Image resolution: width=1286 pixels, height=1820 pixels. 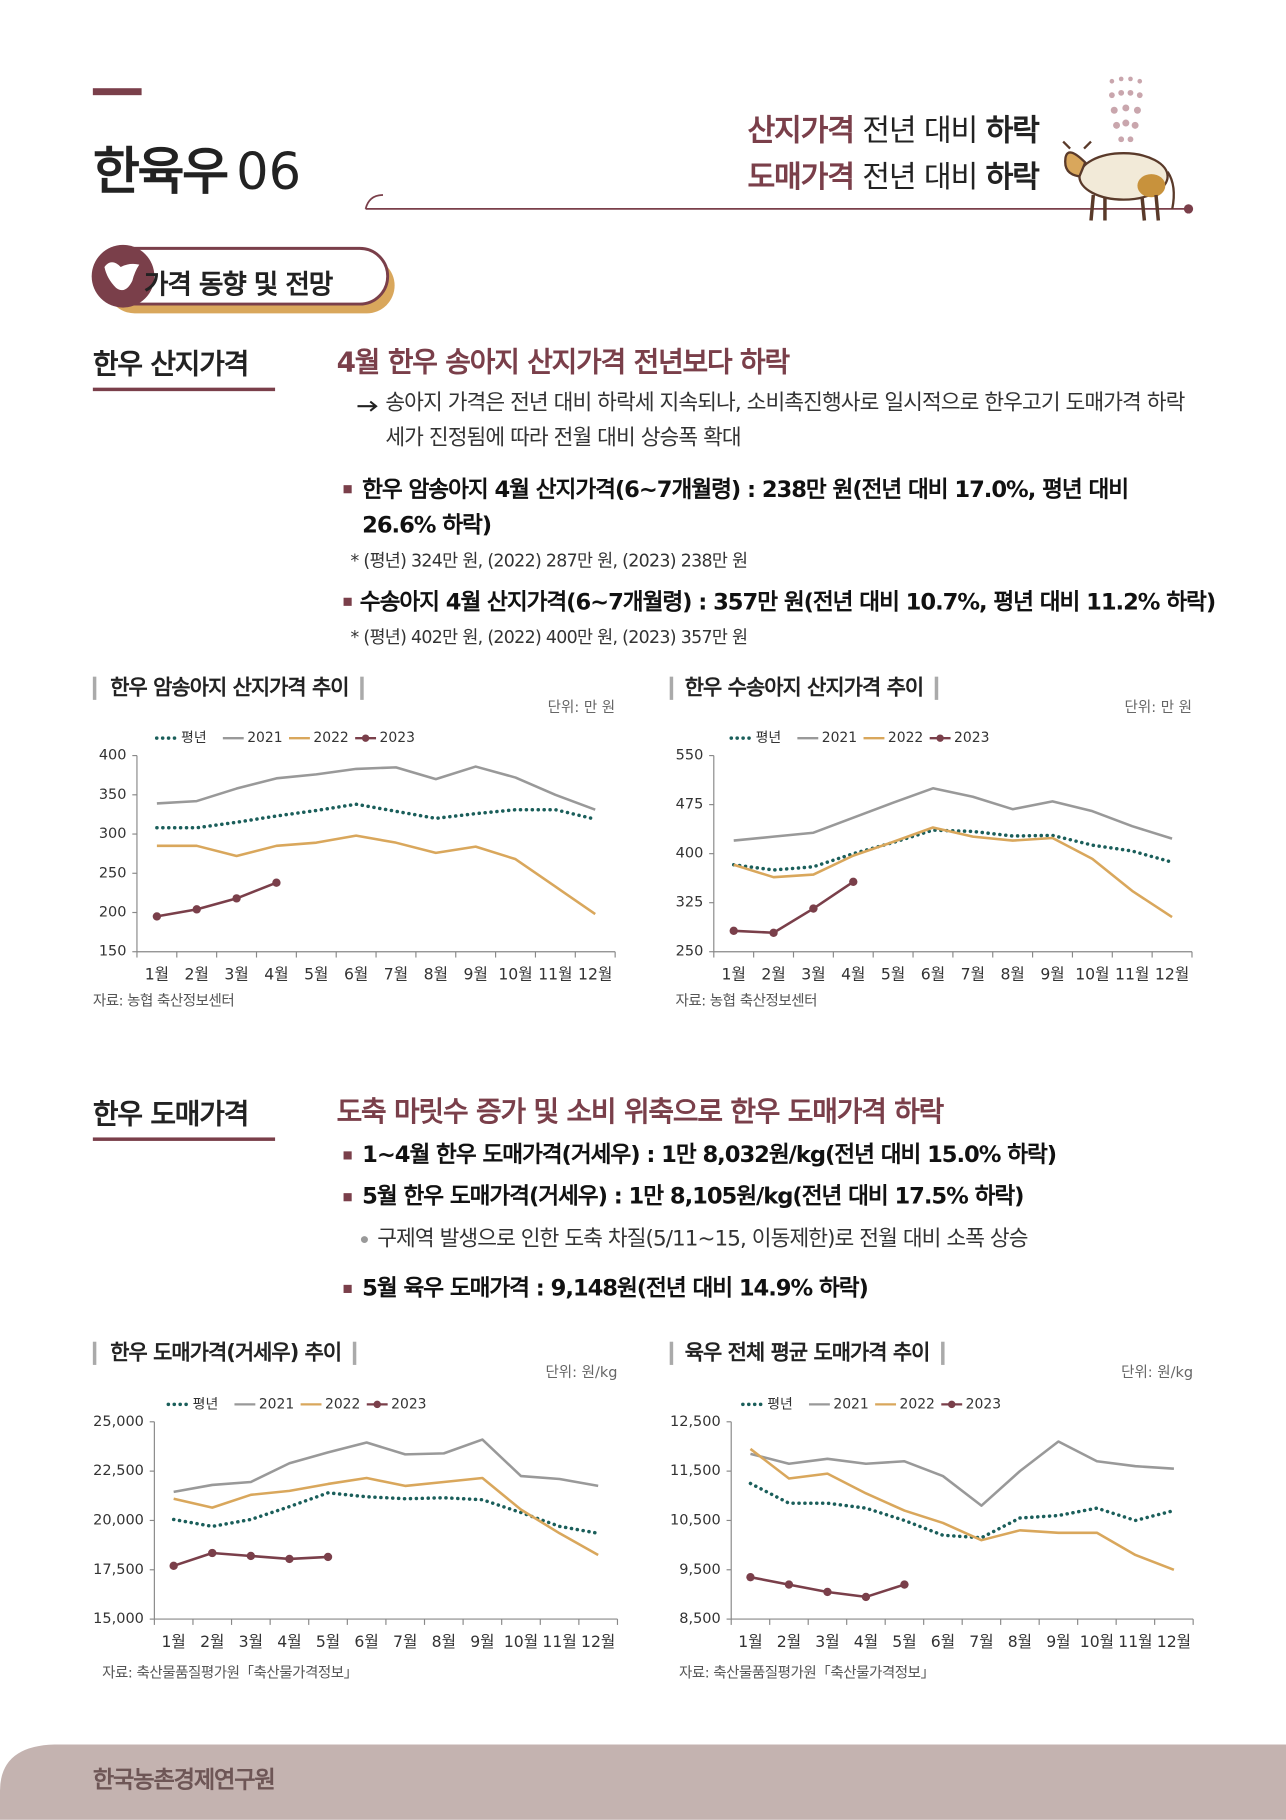 I want to click on y-tick-label: 25,000, so click(x=118, y=1422).